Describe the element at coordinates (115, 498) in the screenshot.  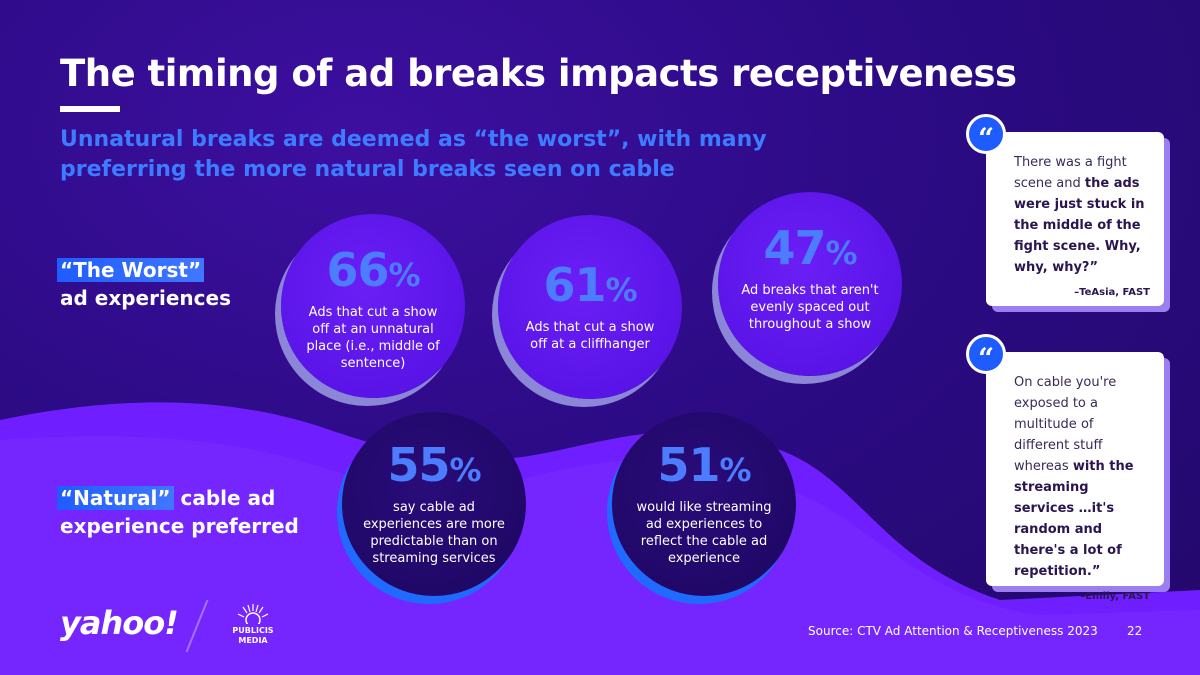
I see `natural-highlight: “Natural”` at that location.